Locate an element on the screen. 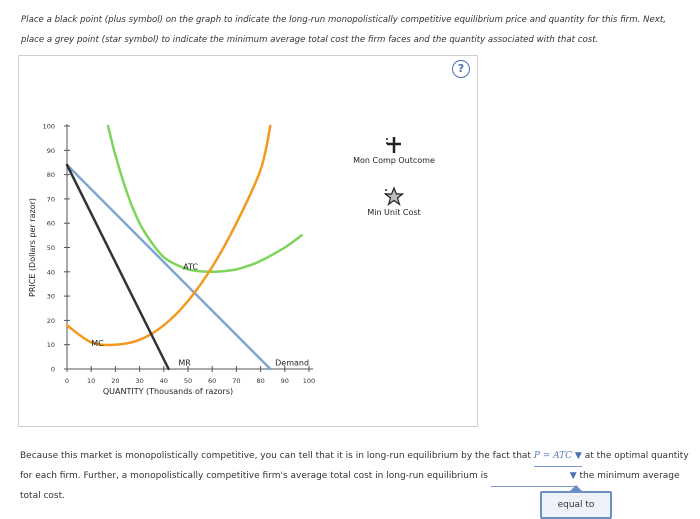  x-tick-label: 30 is located at coordinates (139, 381).